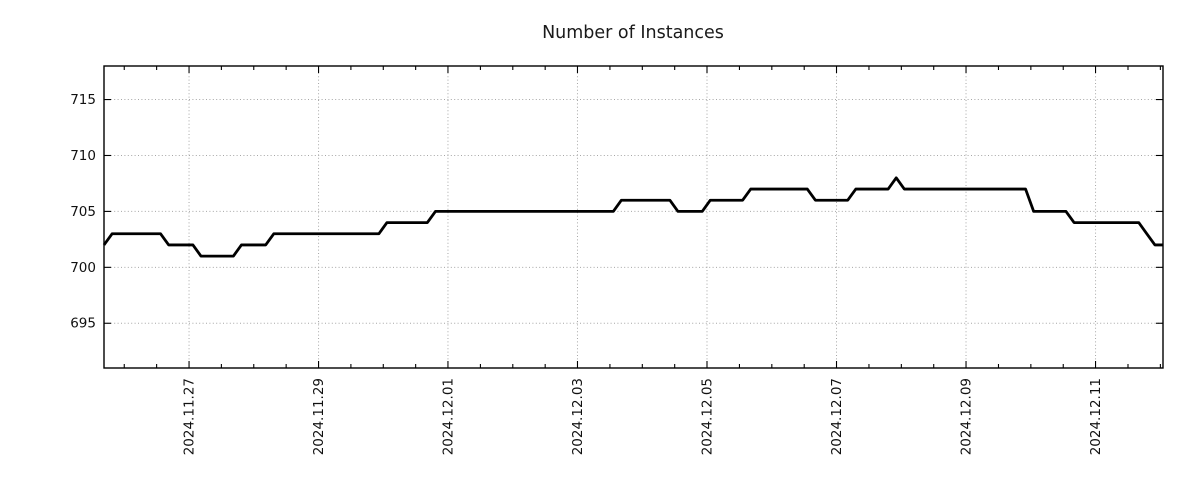 The width and height of the screenshot is (1200, 500). What do you see at coordinates (83, 156) in the screenshot?
I see `y-tick-label: 710` at bounding box center [83, 156].